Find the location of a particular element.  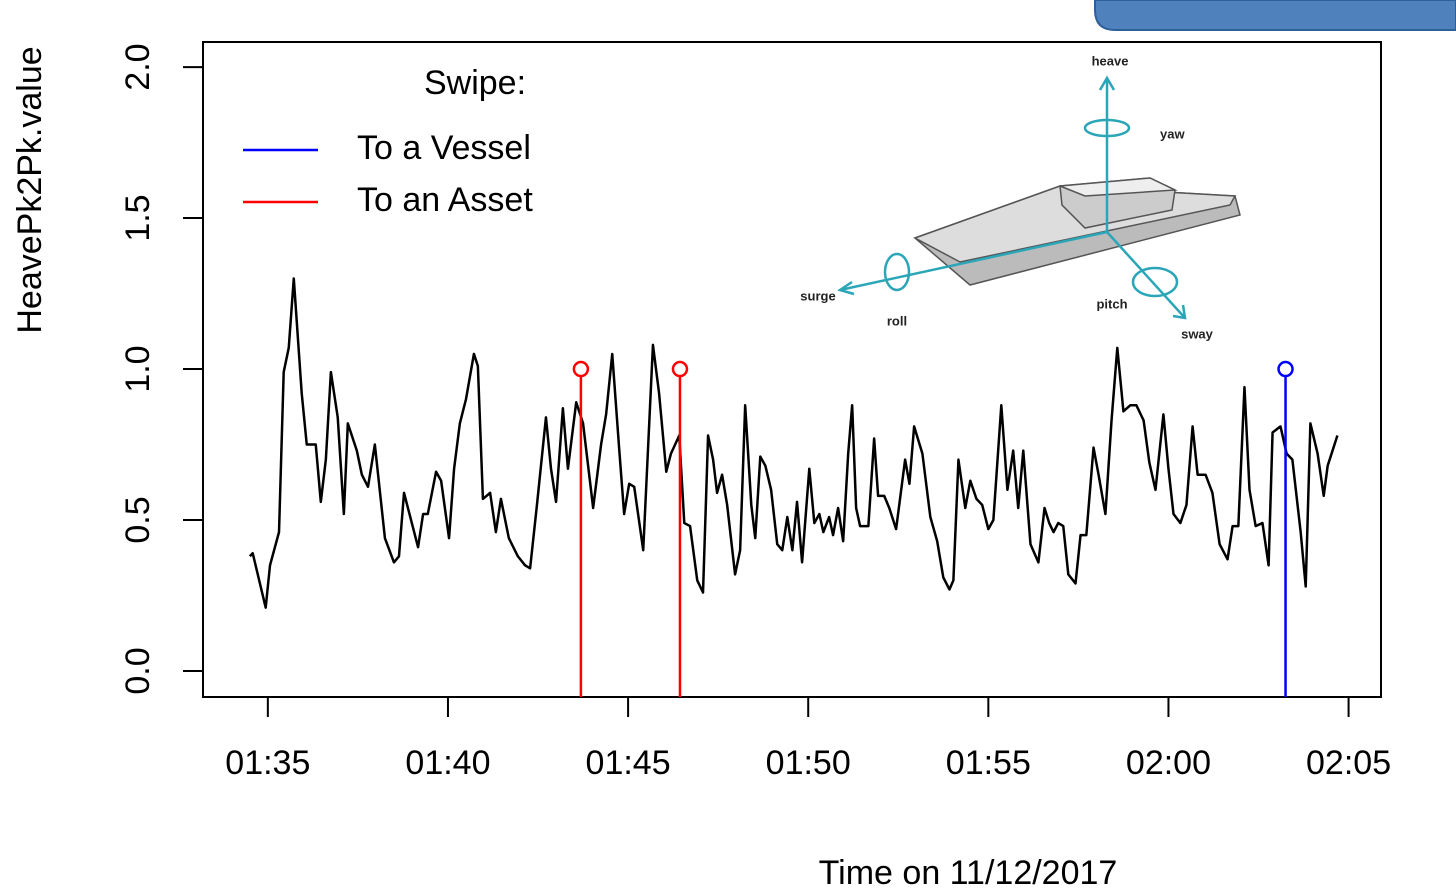

x-tick-label: 01:50 is located at coordinates (808, 763).